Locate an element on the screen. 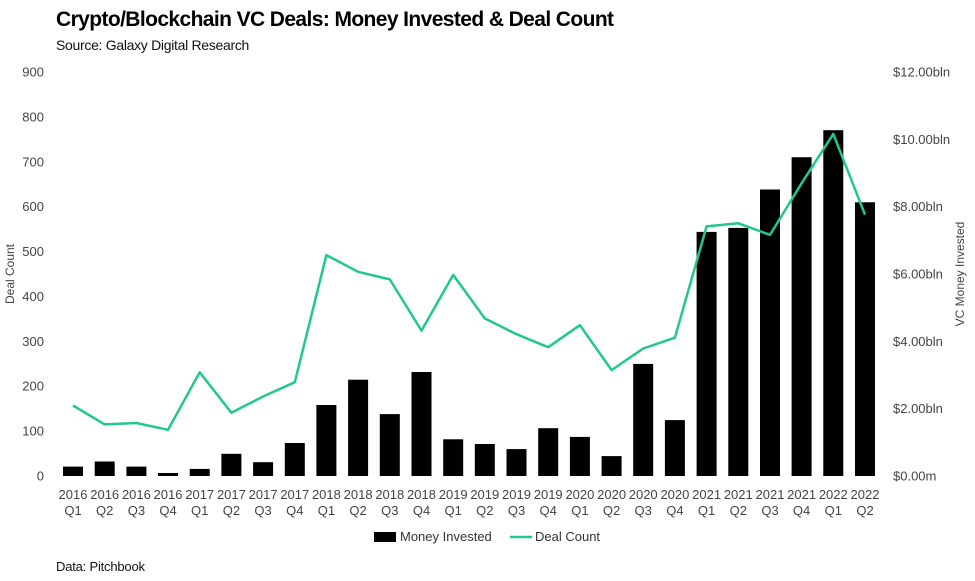  right-tick-label: $8.00bln is located at coordinates (918, 206).